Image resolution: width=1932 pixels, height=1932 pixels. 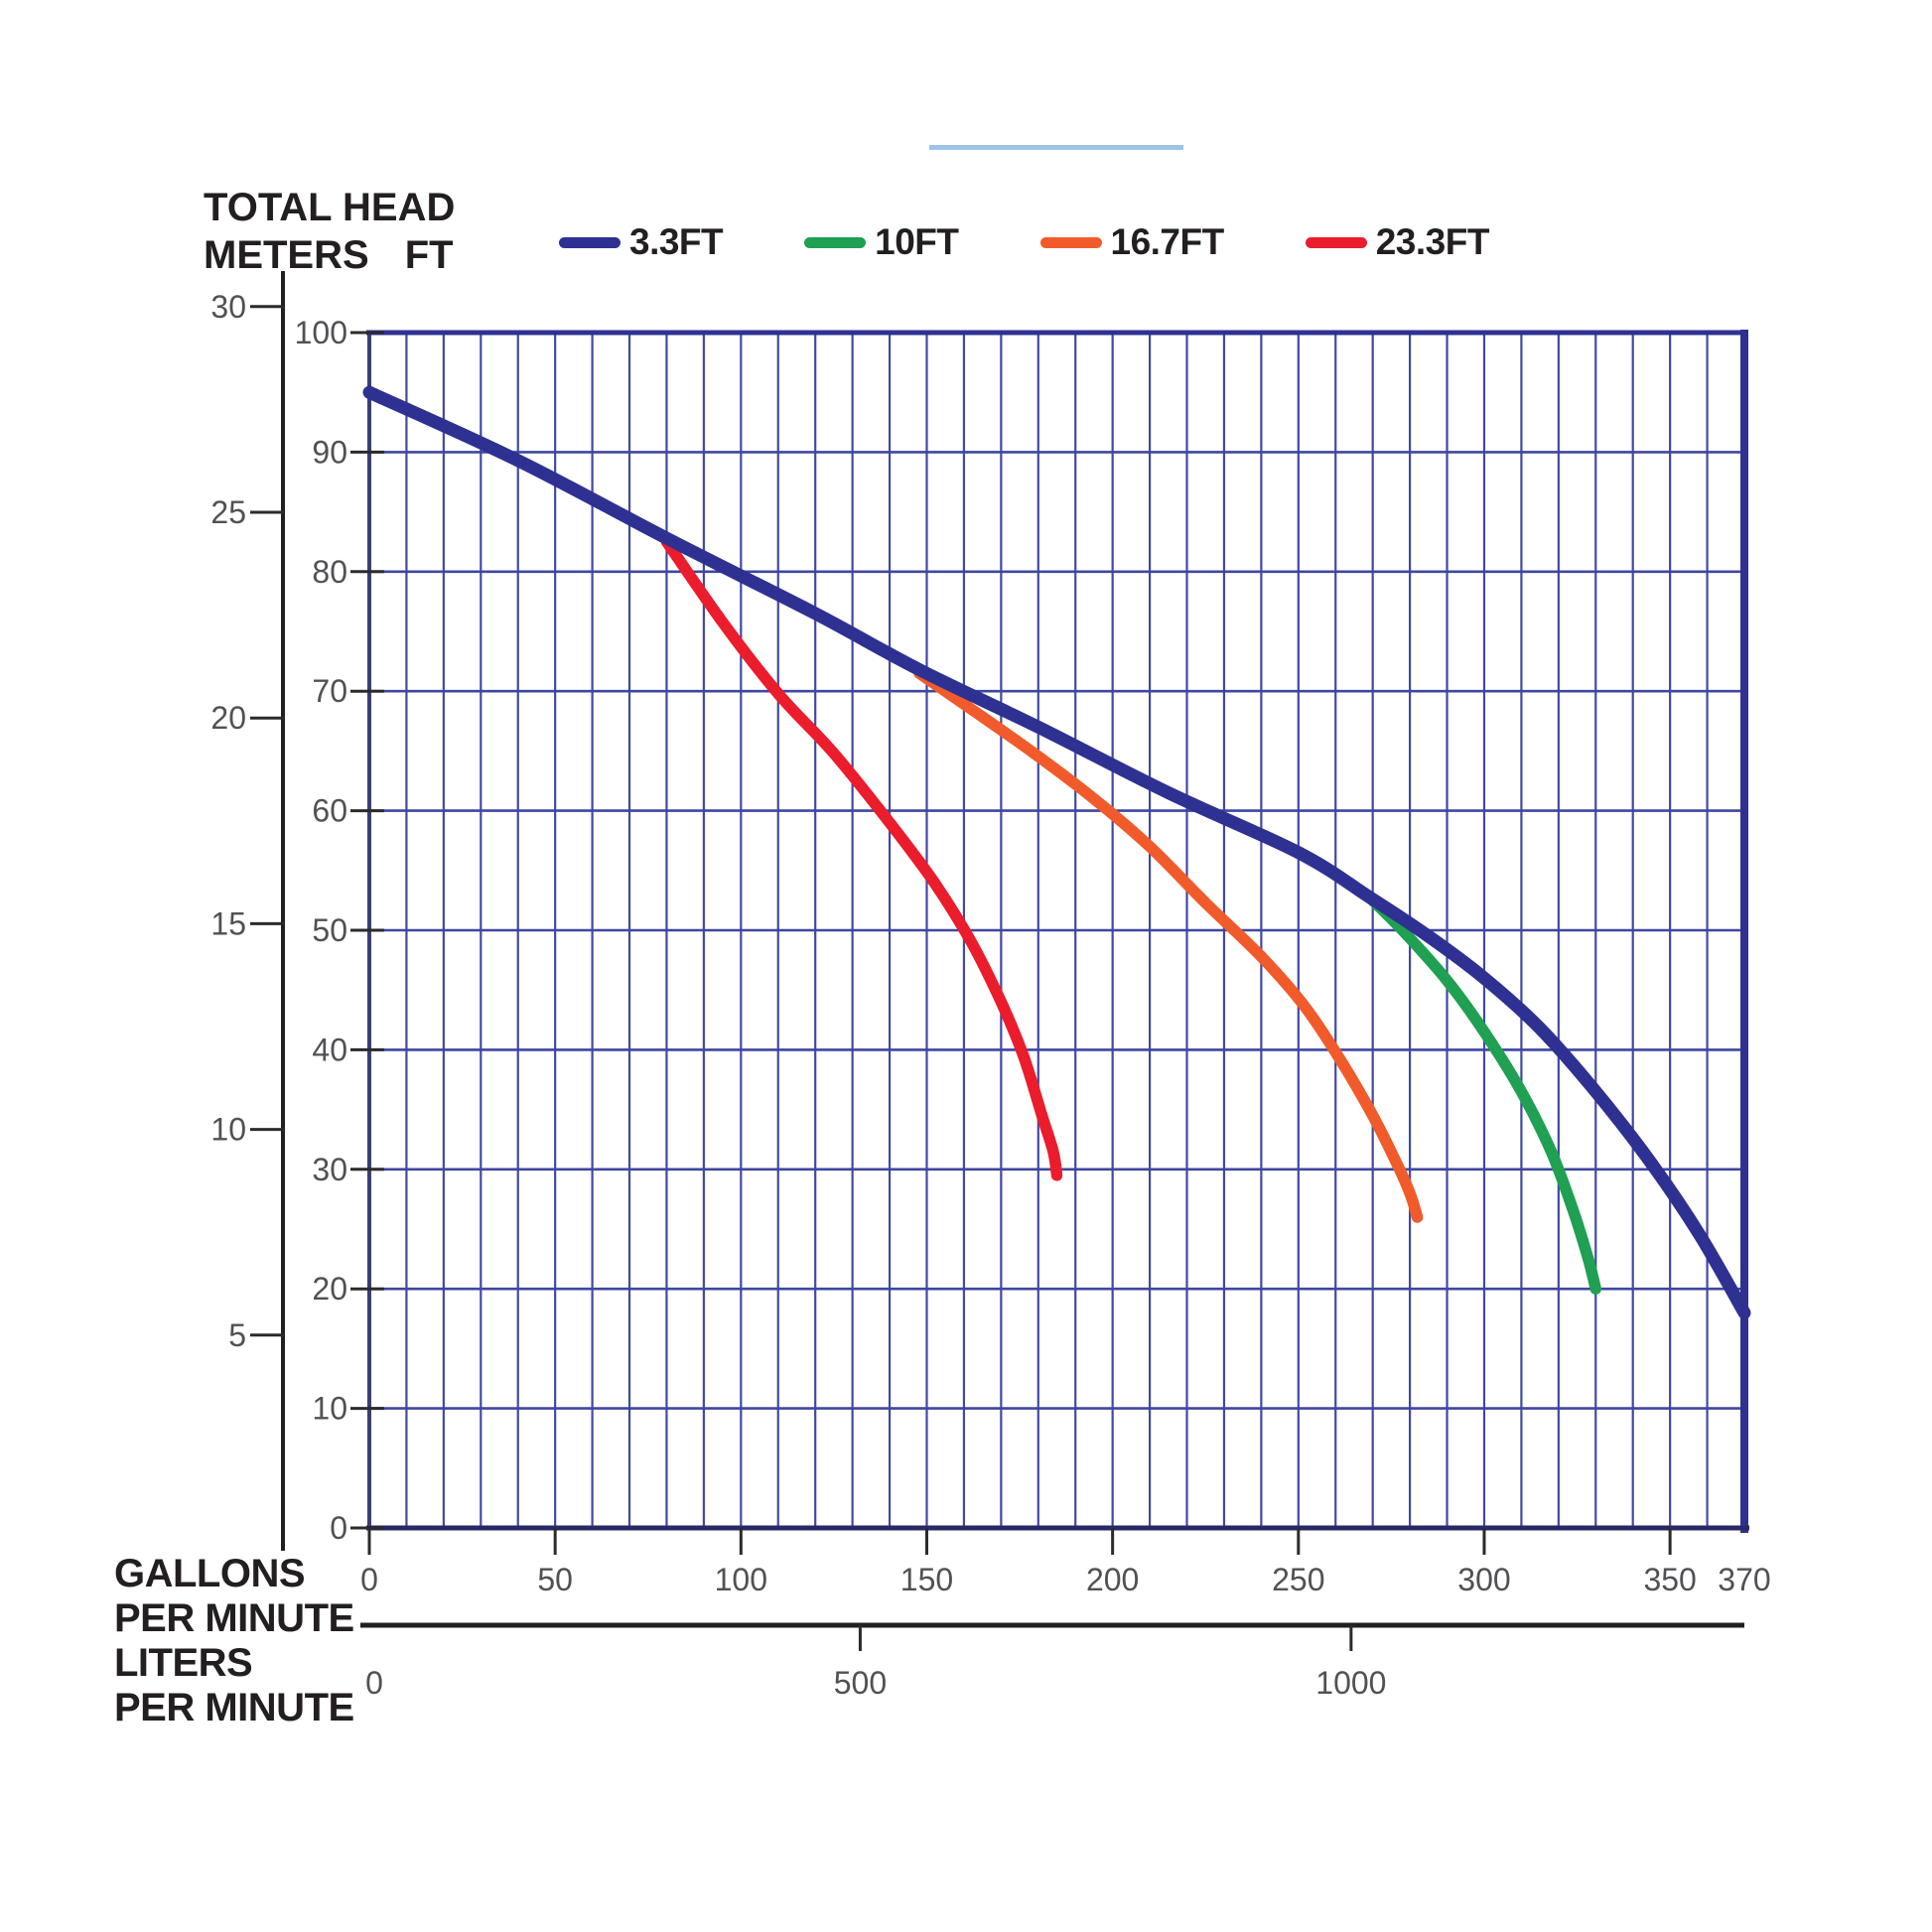 I want to click on gpm-tick-label: 250, so click(x=1298, y=1579).